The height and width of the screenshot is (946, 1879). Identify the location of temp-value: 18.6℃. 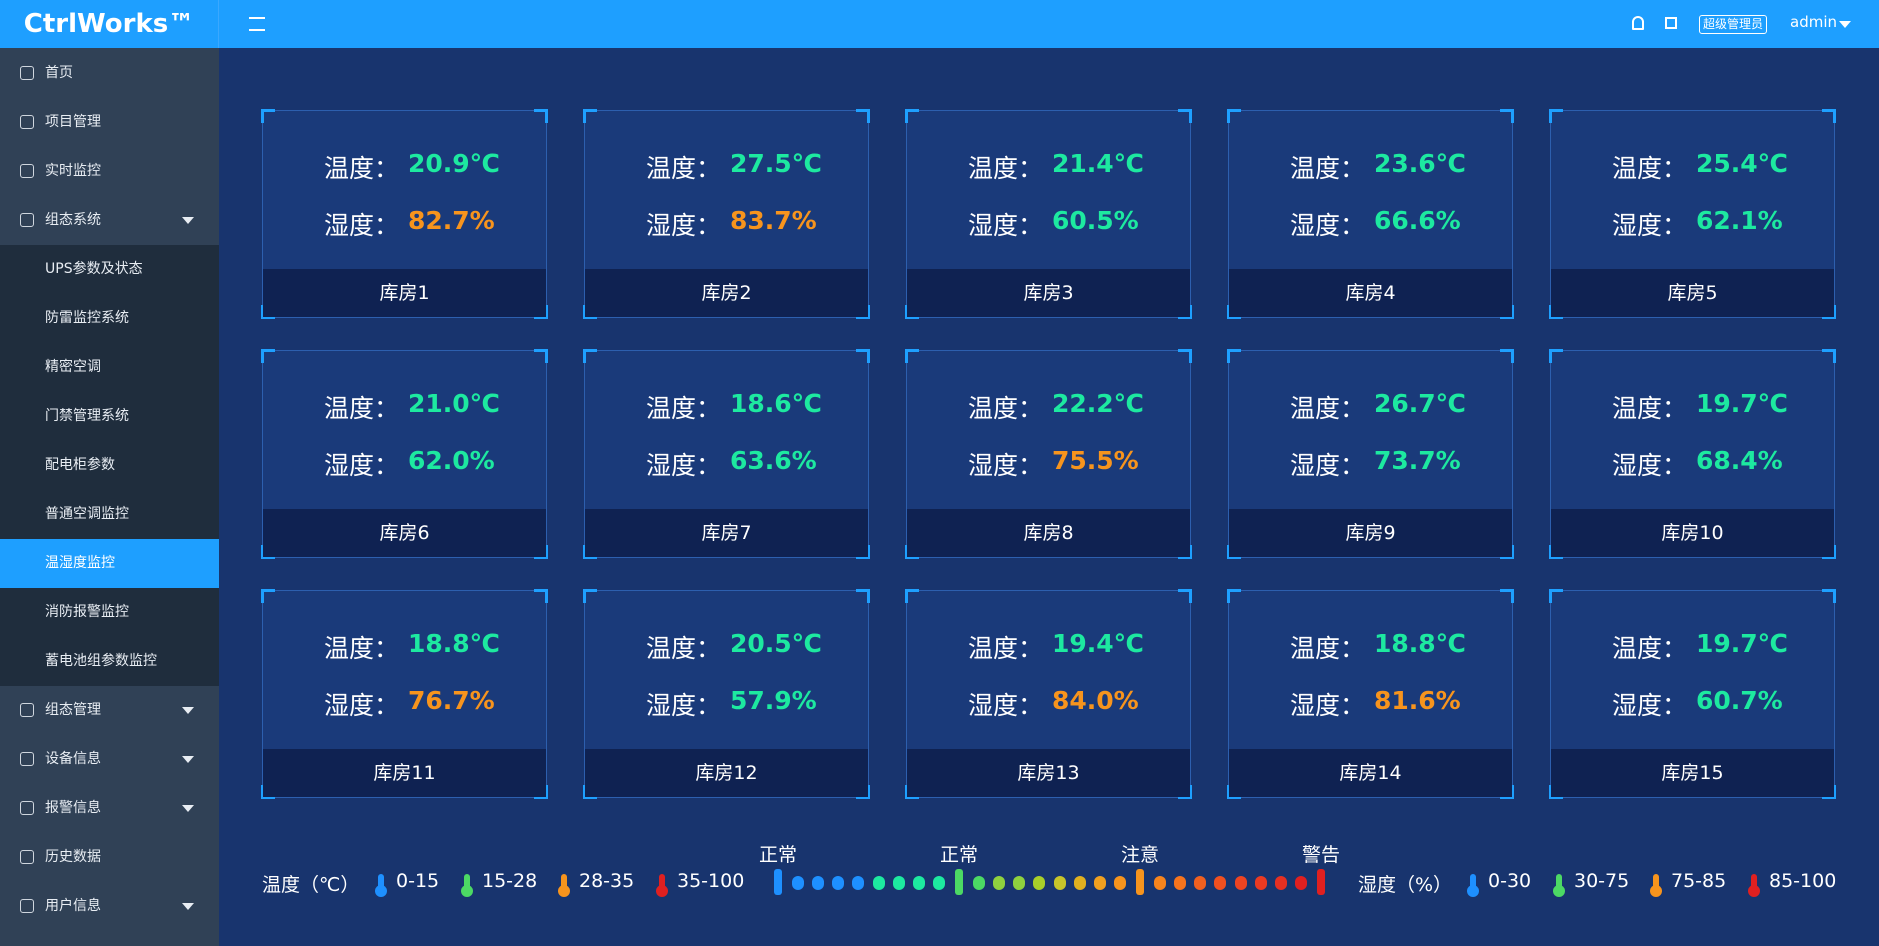
(776, 403).